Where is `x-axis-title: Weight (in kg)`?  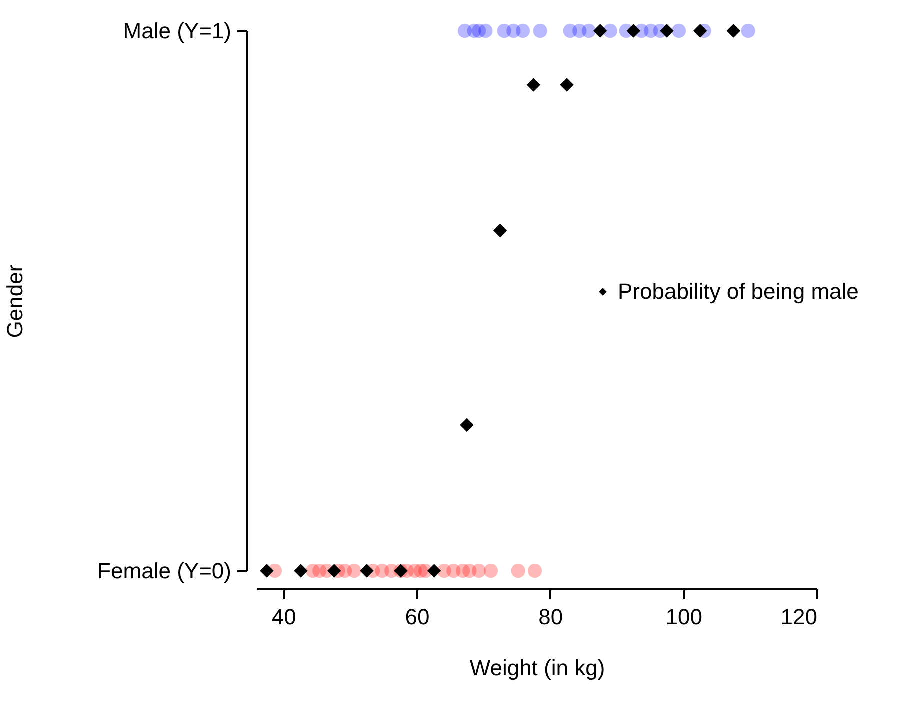
x-axis-title: Weight (in kg) is located at coordinates (538, 668).